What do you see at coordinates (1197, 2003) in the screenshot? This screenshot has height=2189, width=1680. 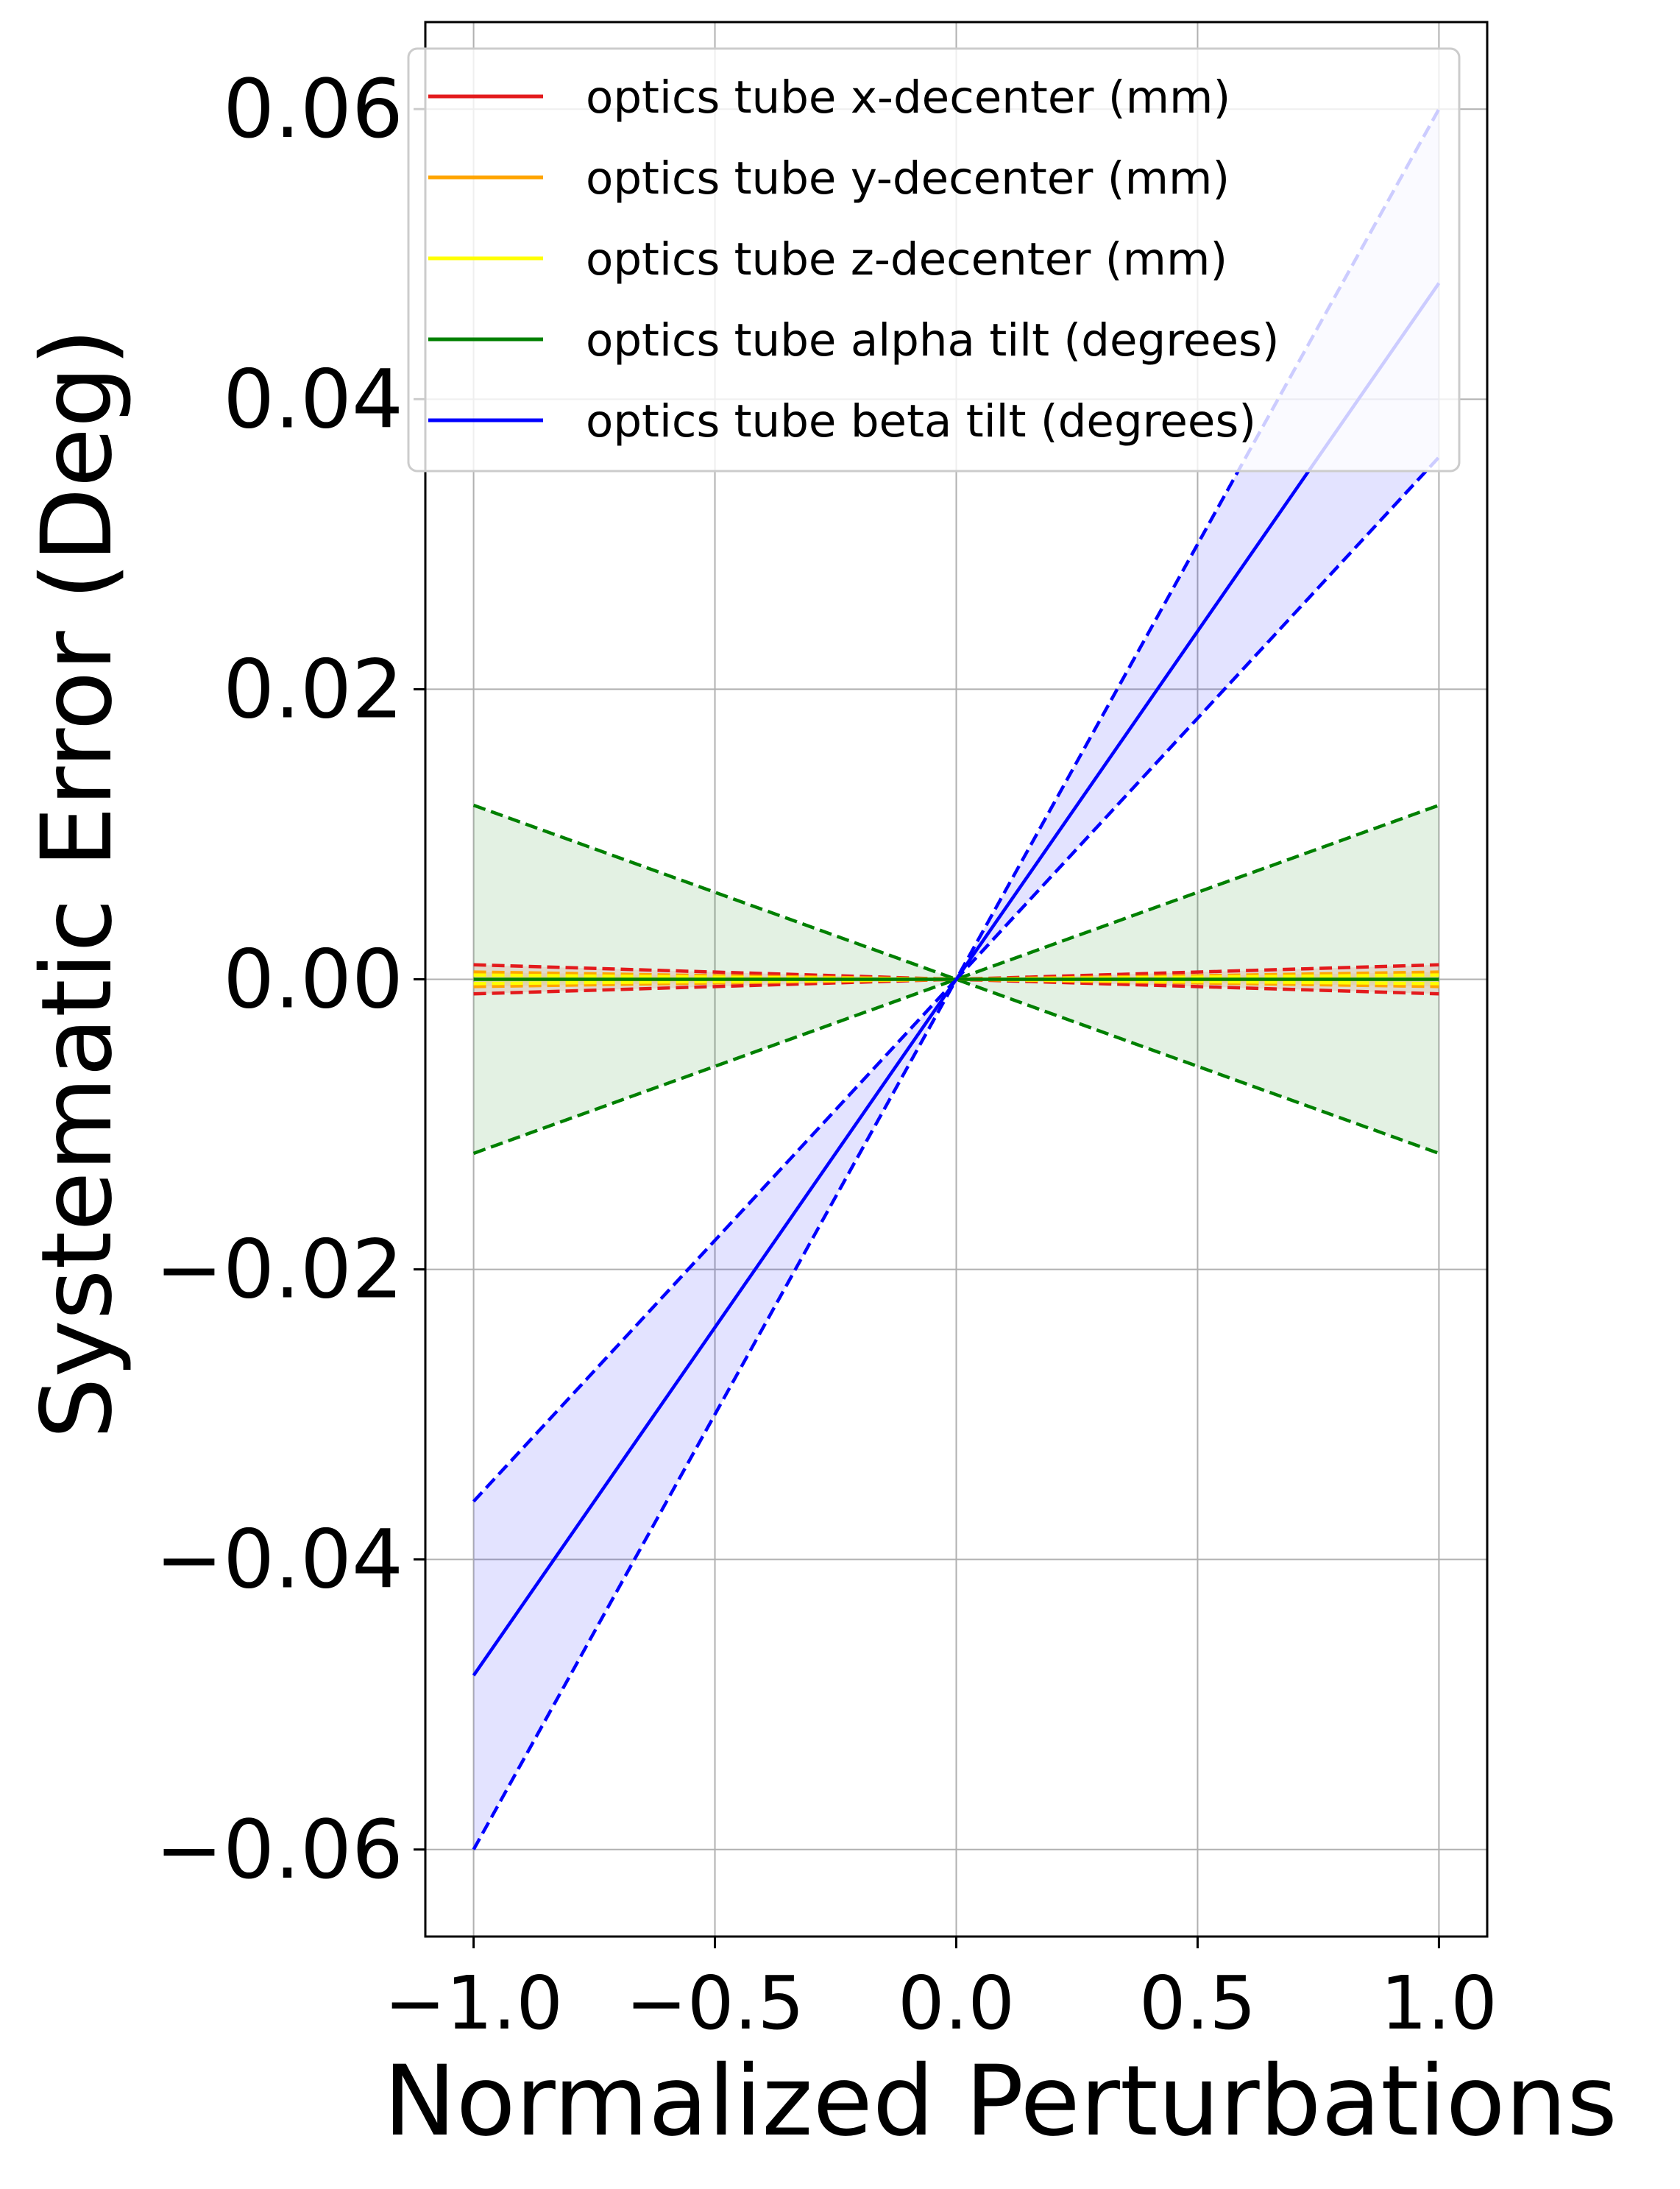 I see `x-tick-label: 0.5` at bounding box center [1197, 2003].